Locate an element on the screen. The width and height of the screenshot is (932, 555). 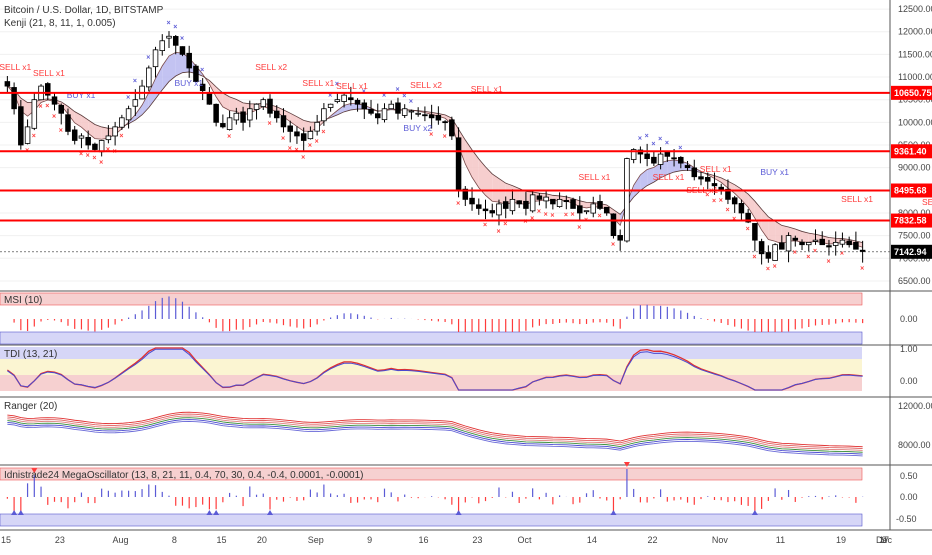
price-axis-tick: 6500.00 is located at coordinates (914, 281).